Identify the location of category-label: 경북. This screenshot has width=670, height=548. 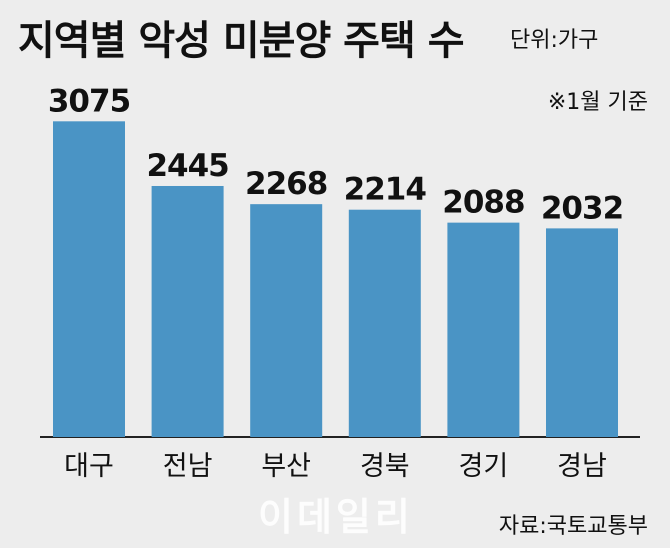
(385, 466).